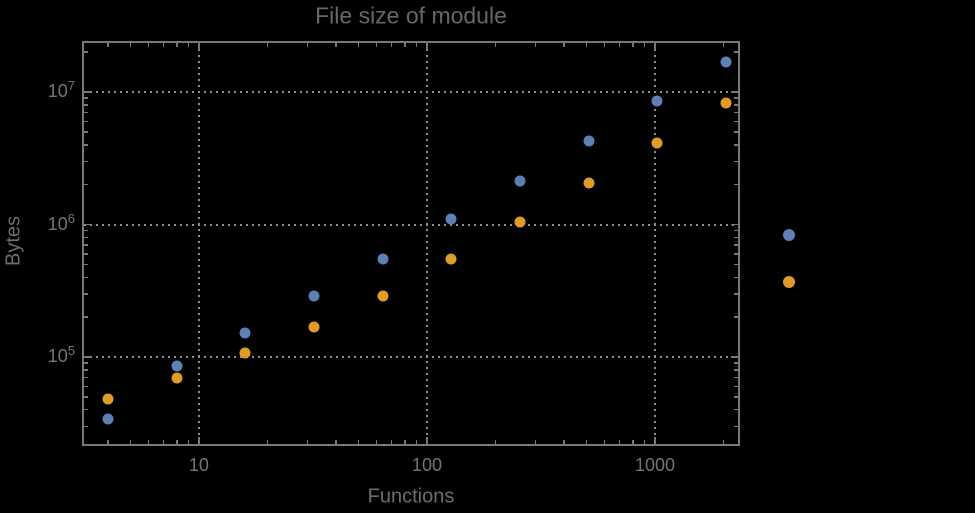  Describe the element at coordinates (37, 356) in the screenshot. I see `y-tick-label: 105` at that location.